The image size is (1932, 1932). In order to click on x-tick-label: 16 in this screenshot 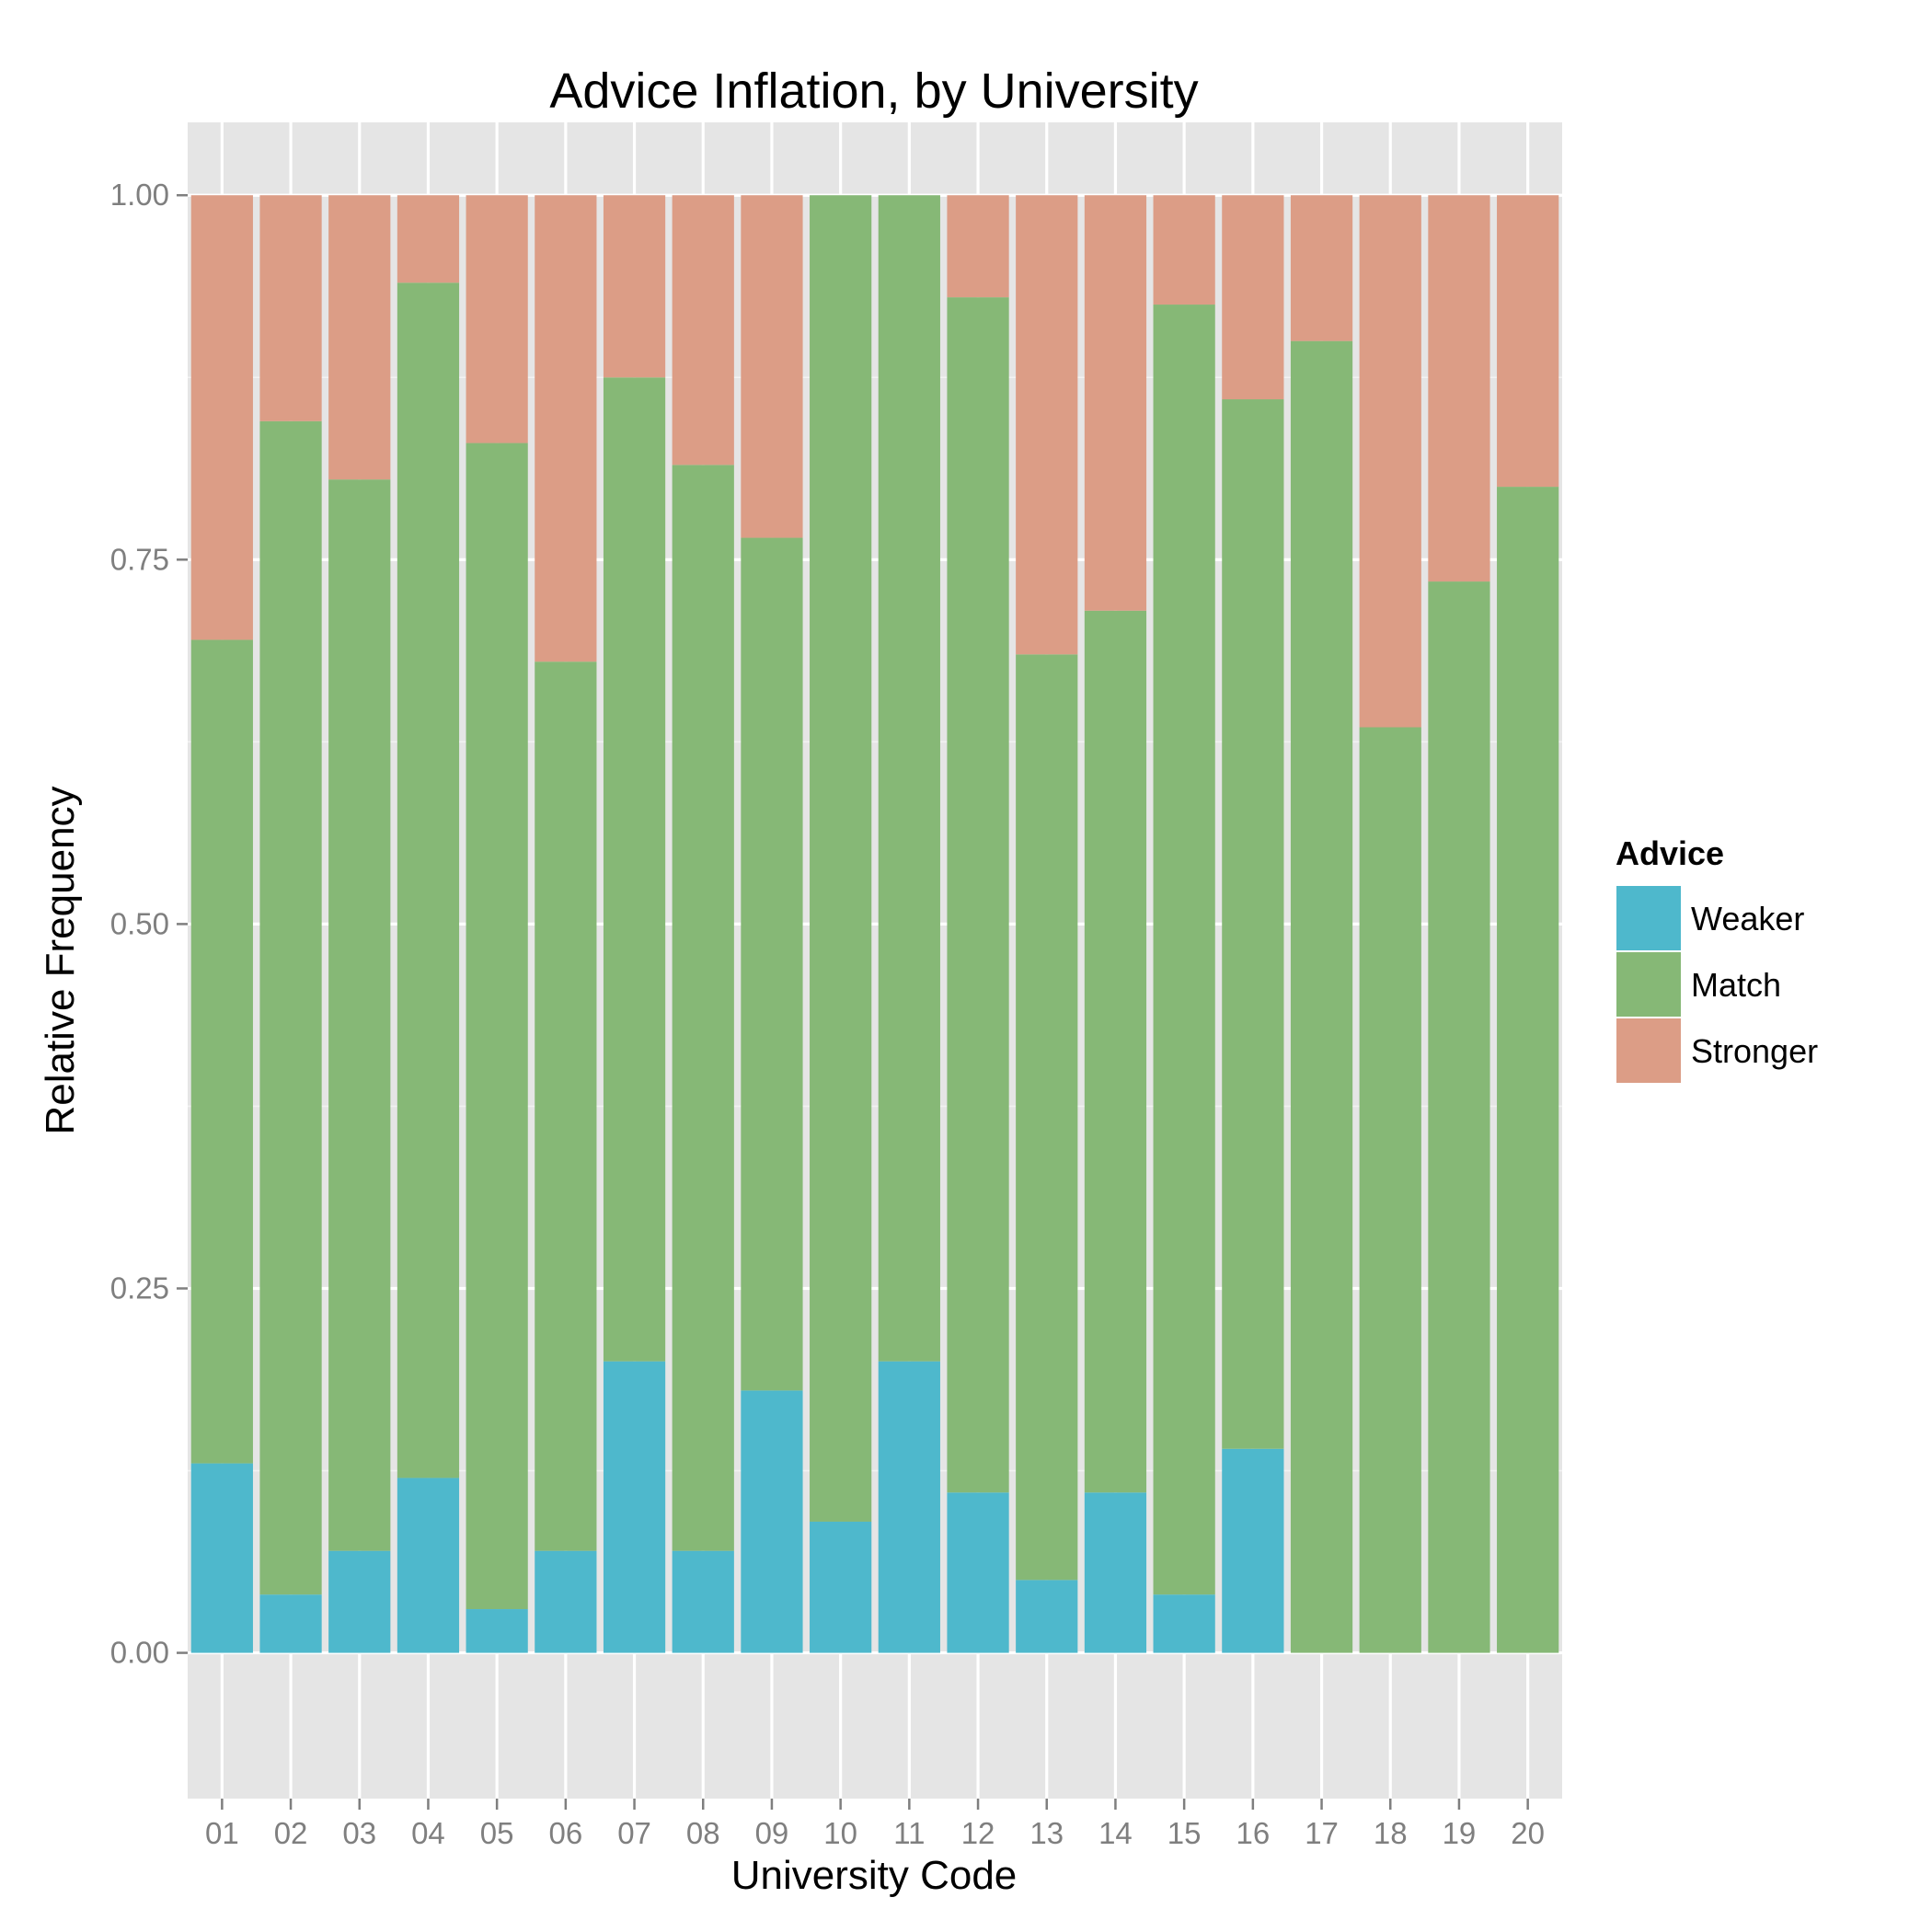, I will do `click(1253, 1833)`.